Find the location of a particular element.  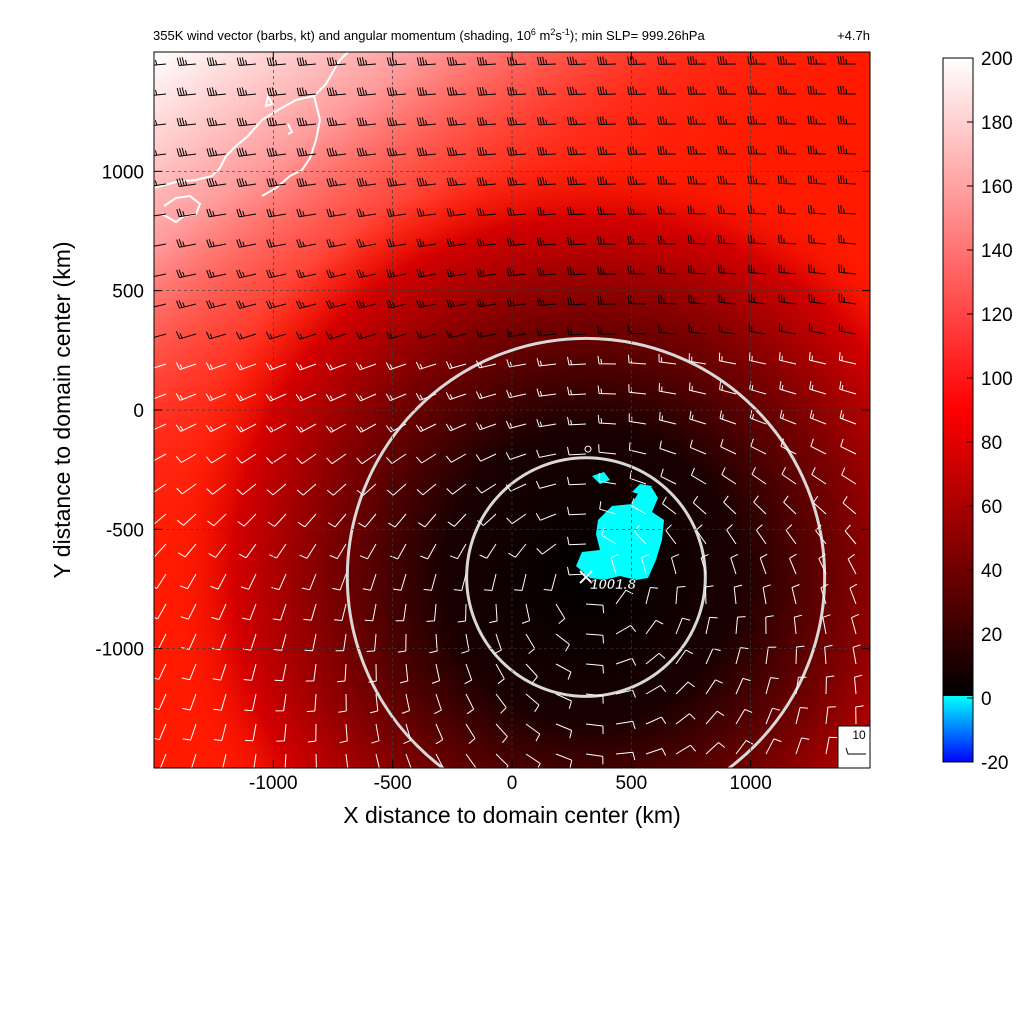

storm-center: 1001.8 is located at coordinates (608, 519).